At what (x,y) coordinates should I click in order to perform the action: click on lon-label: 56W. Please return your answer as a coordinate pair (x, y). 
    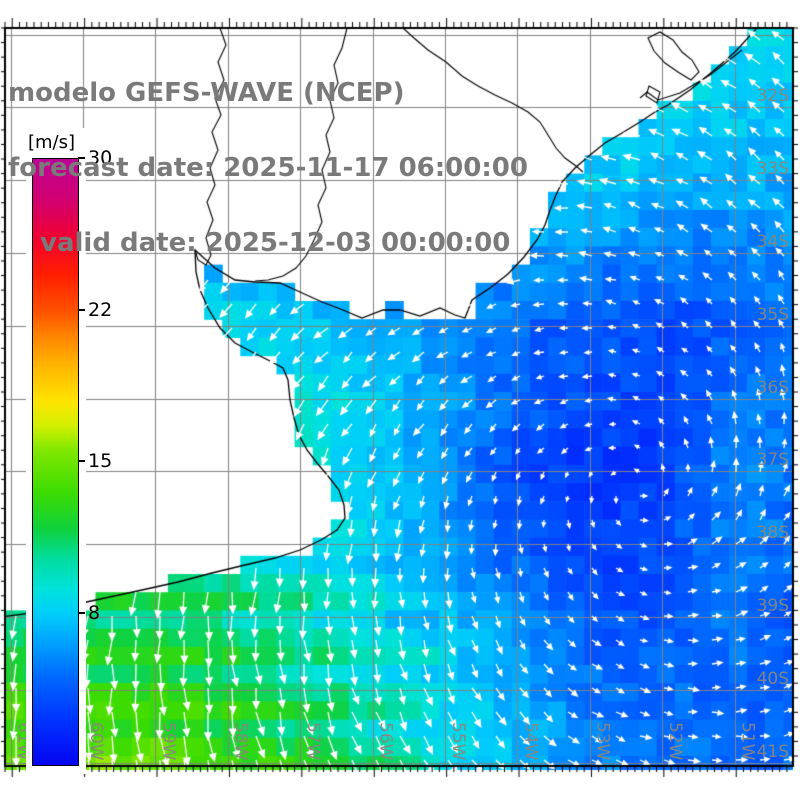
    Looking at the image, I should click on (385, 740).